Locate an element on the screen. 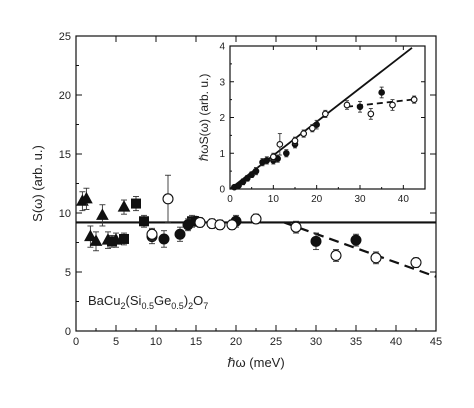  main-y-tick-label: 15 is located at coordinates (65, 155).